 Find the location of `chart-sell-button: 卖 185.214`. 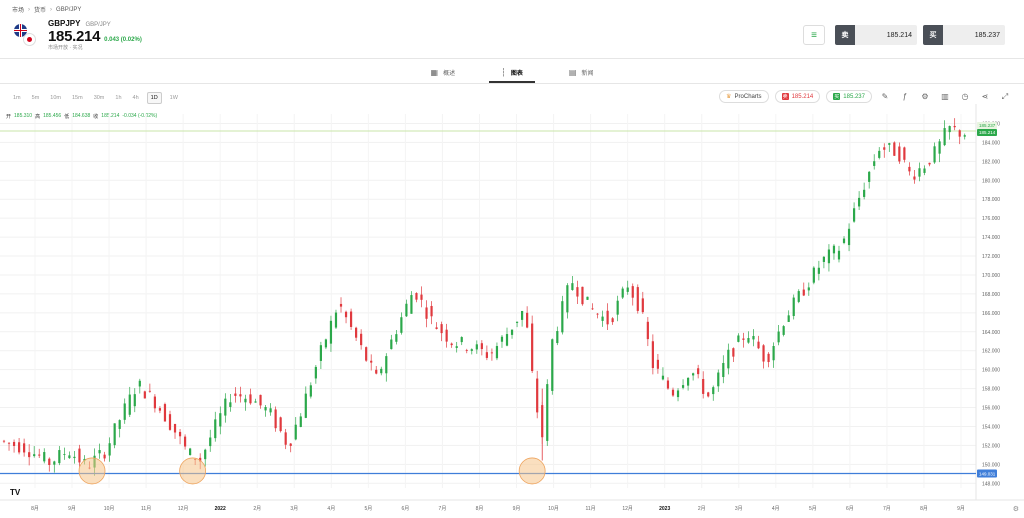

chart-sell-button: 卖 185.214 is located at coordinates (797, 96).